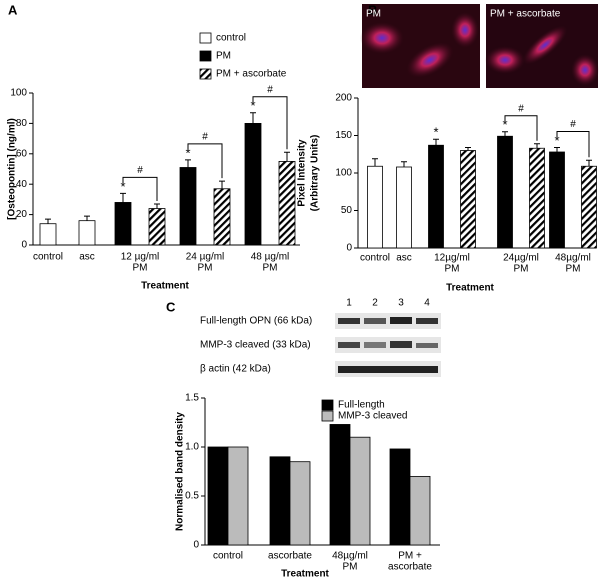 The width and height of the screenshot is (600, 579). Describe the element at coordinates (343, 135) in the screenshot. I see `y-tick-label: 150` at that location.